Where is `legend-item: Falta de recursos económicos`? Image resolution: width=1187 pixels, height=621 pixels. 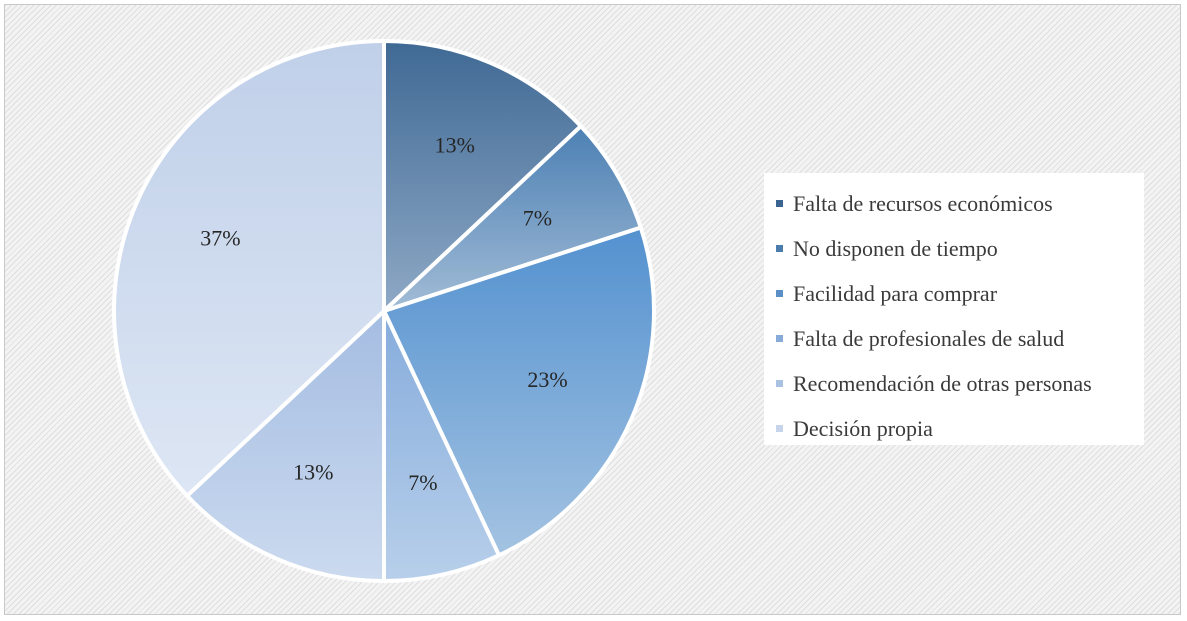
legend-item: Falta de recursos económicos is located at coordinates (960, 203).